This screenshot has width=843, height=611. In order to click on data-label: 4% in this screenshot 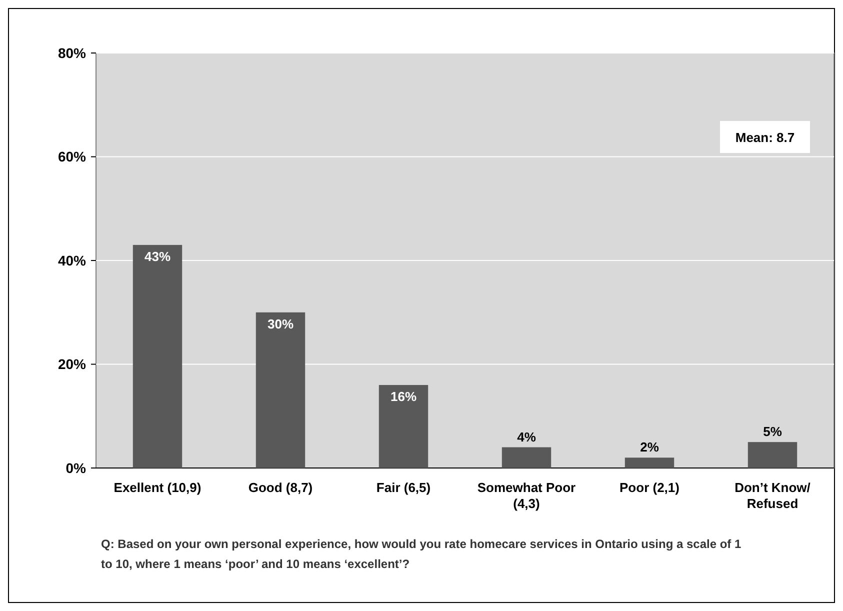, I will do `click(526, 436)`.